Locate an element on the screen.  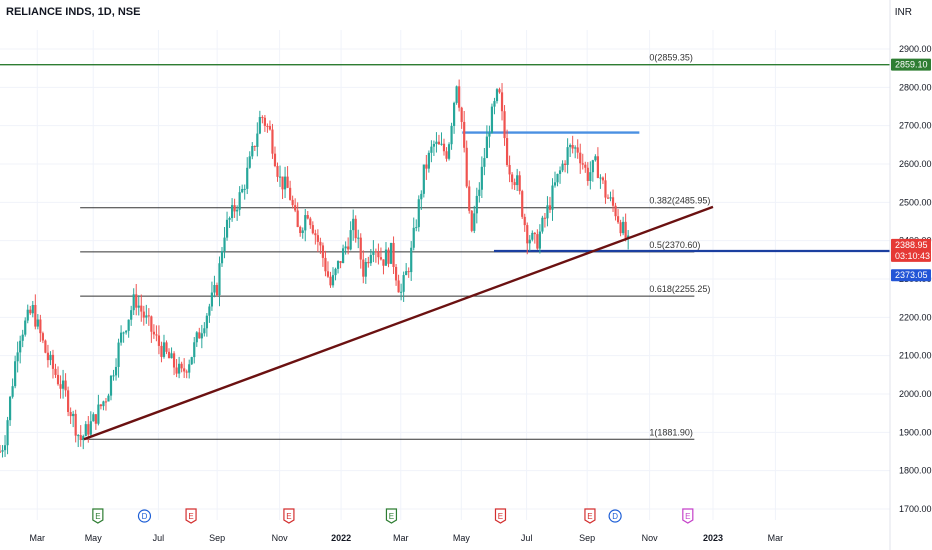
price-label: 2388.95 is located at coordinates (911, 245).